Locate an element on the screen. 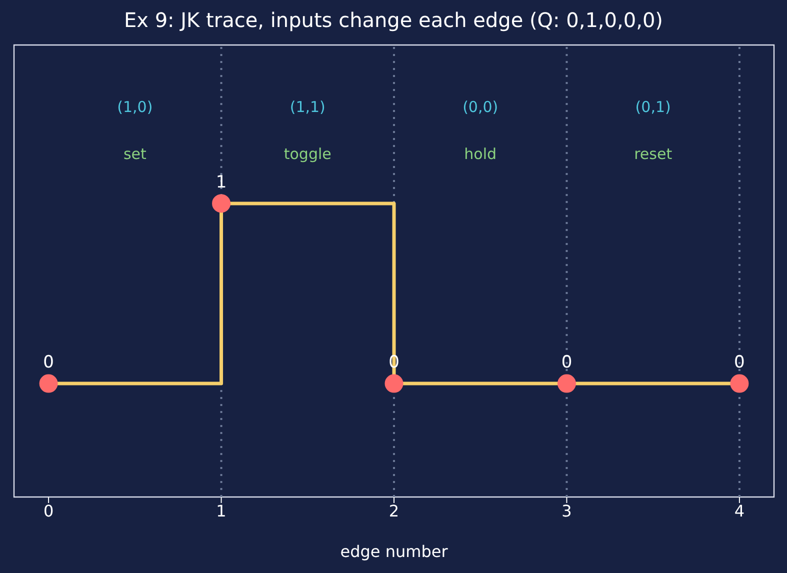 This screenshot has width=787, height=573. x-axis-title: edge number is located at coordinates (394, 551).